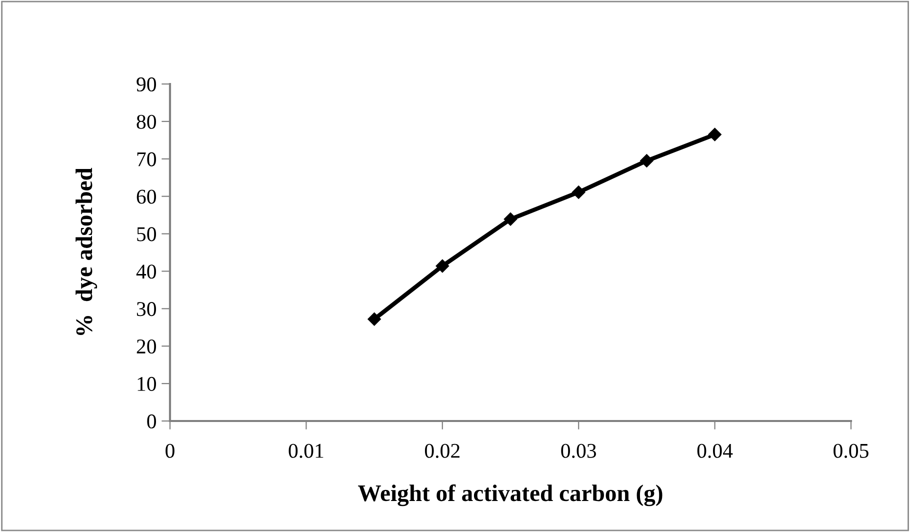 Image resolution: width=911 pixels, height=532 pixels. Describe the element at coordinates (306, 451) in the screenshot. I see `x-tick-label: 0.01` at that location.